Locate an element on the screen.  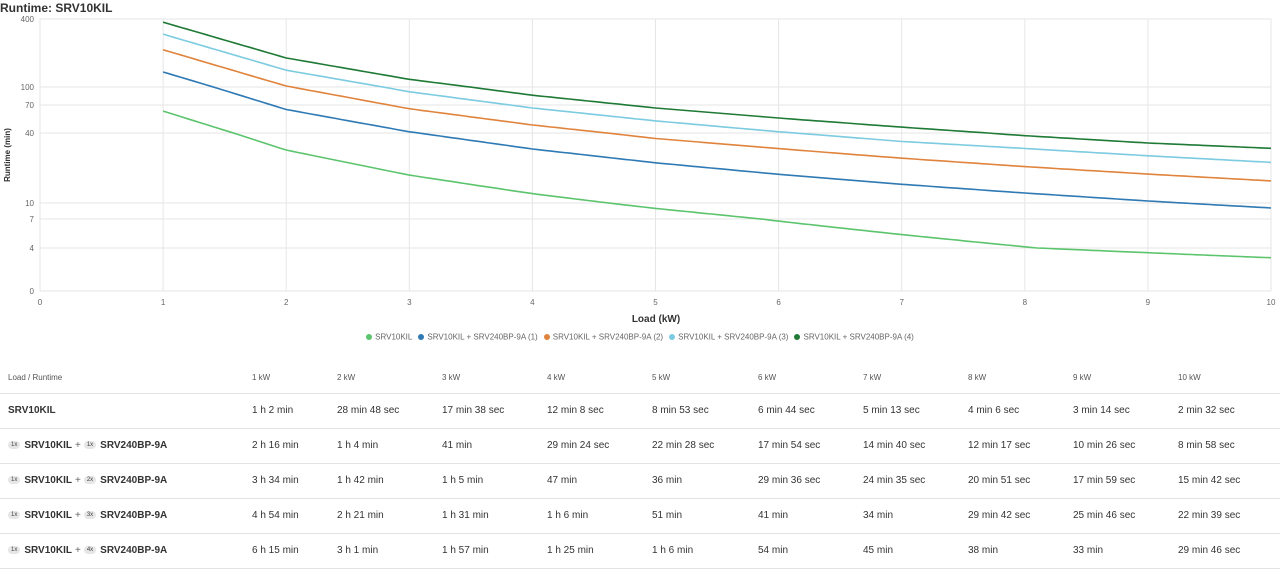
runtime-cell: 22 min 28 sec is located at coordinates (683, 445).